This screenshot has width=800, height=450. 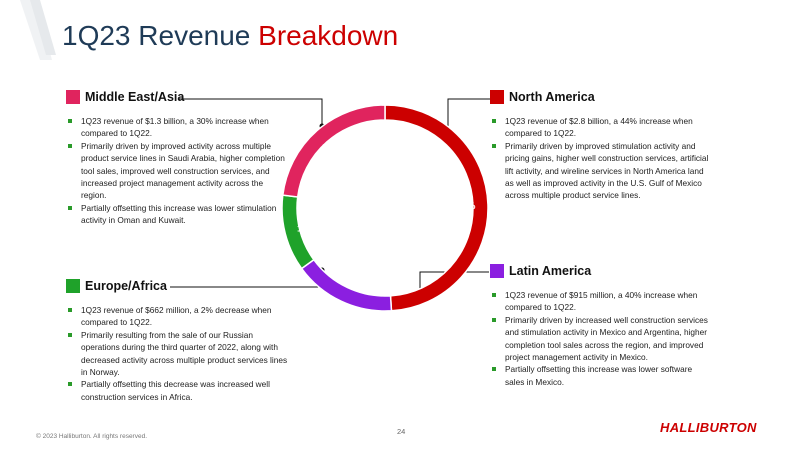 I want to click on donut-labels: 49% 16% 12% 23%, so click(x=386, y=215).